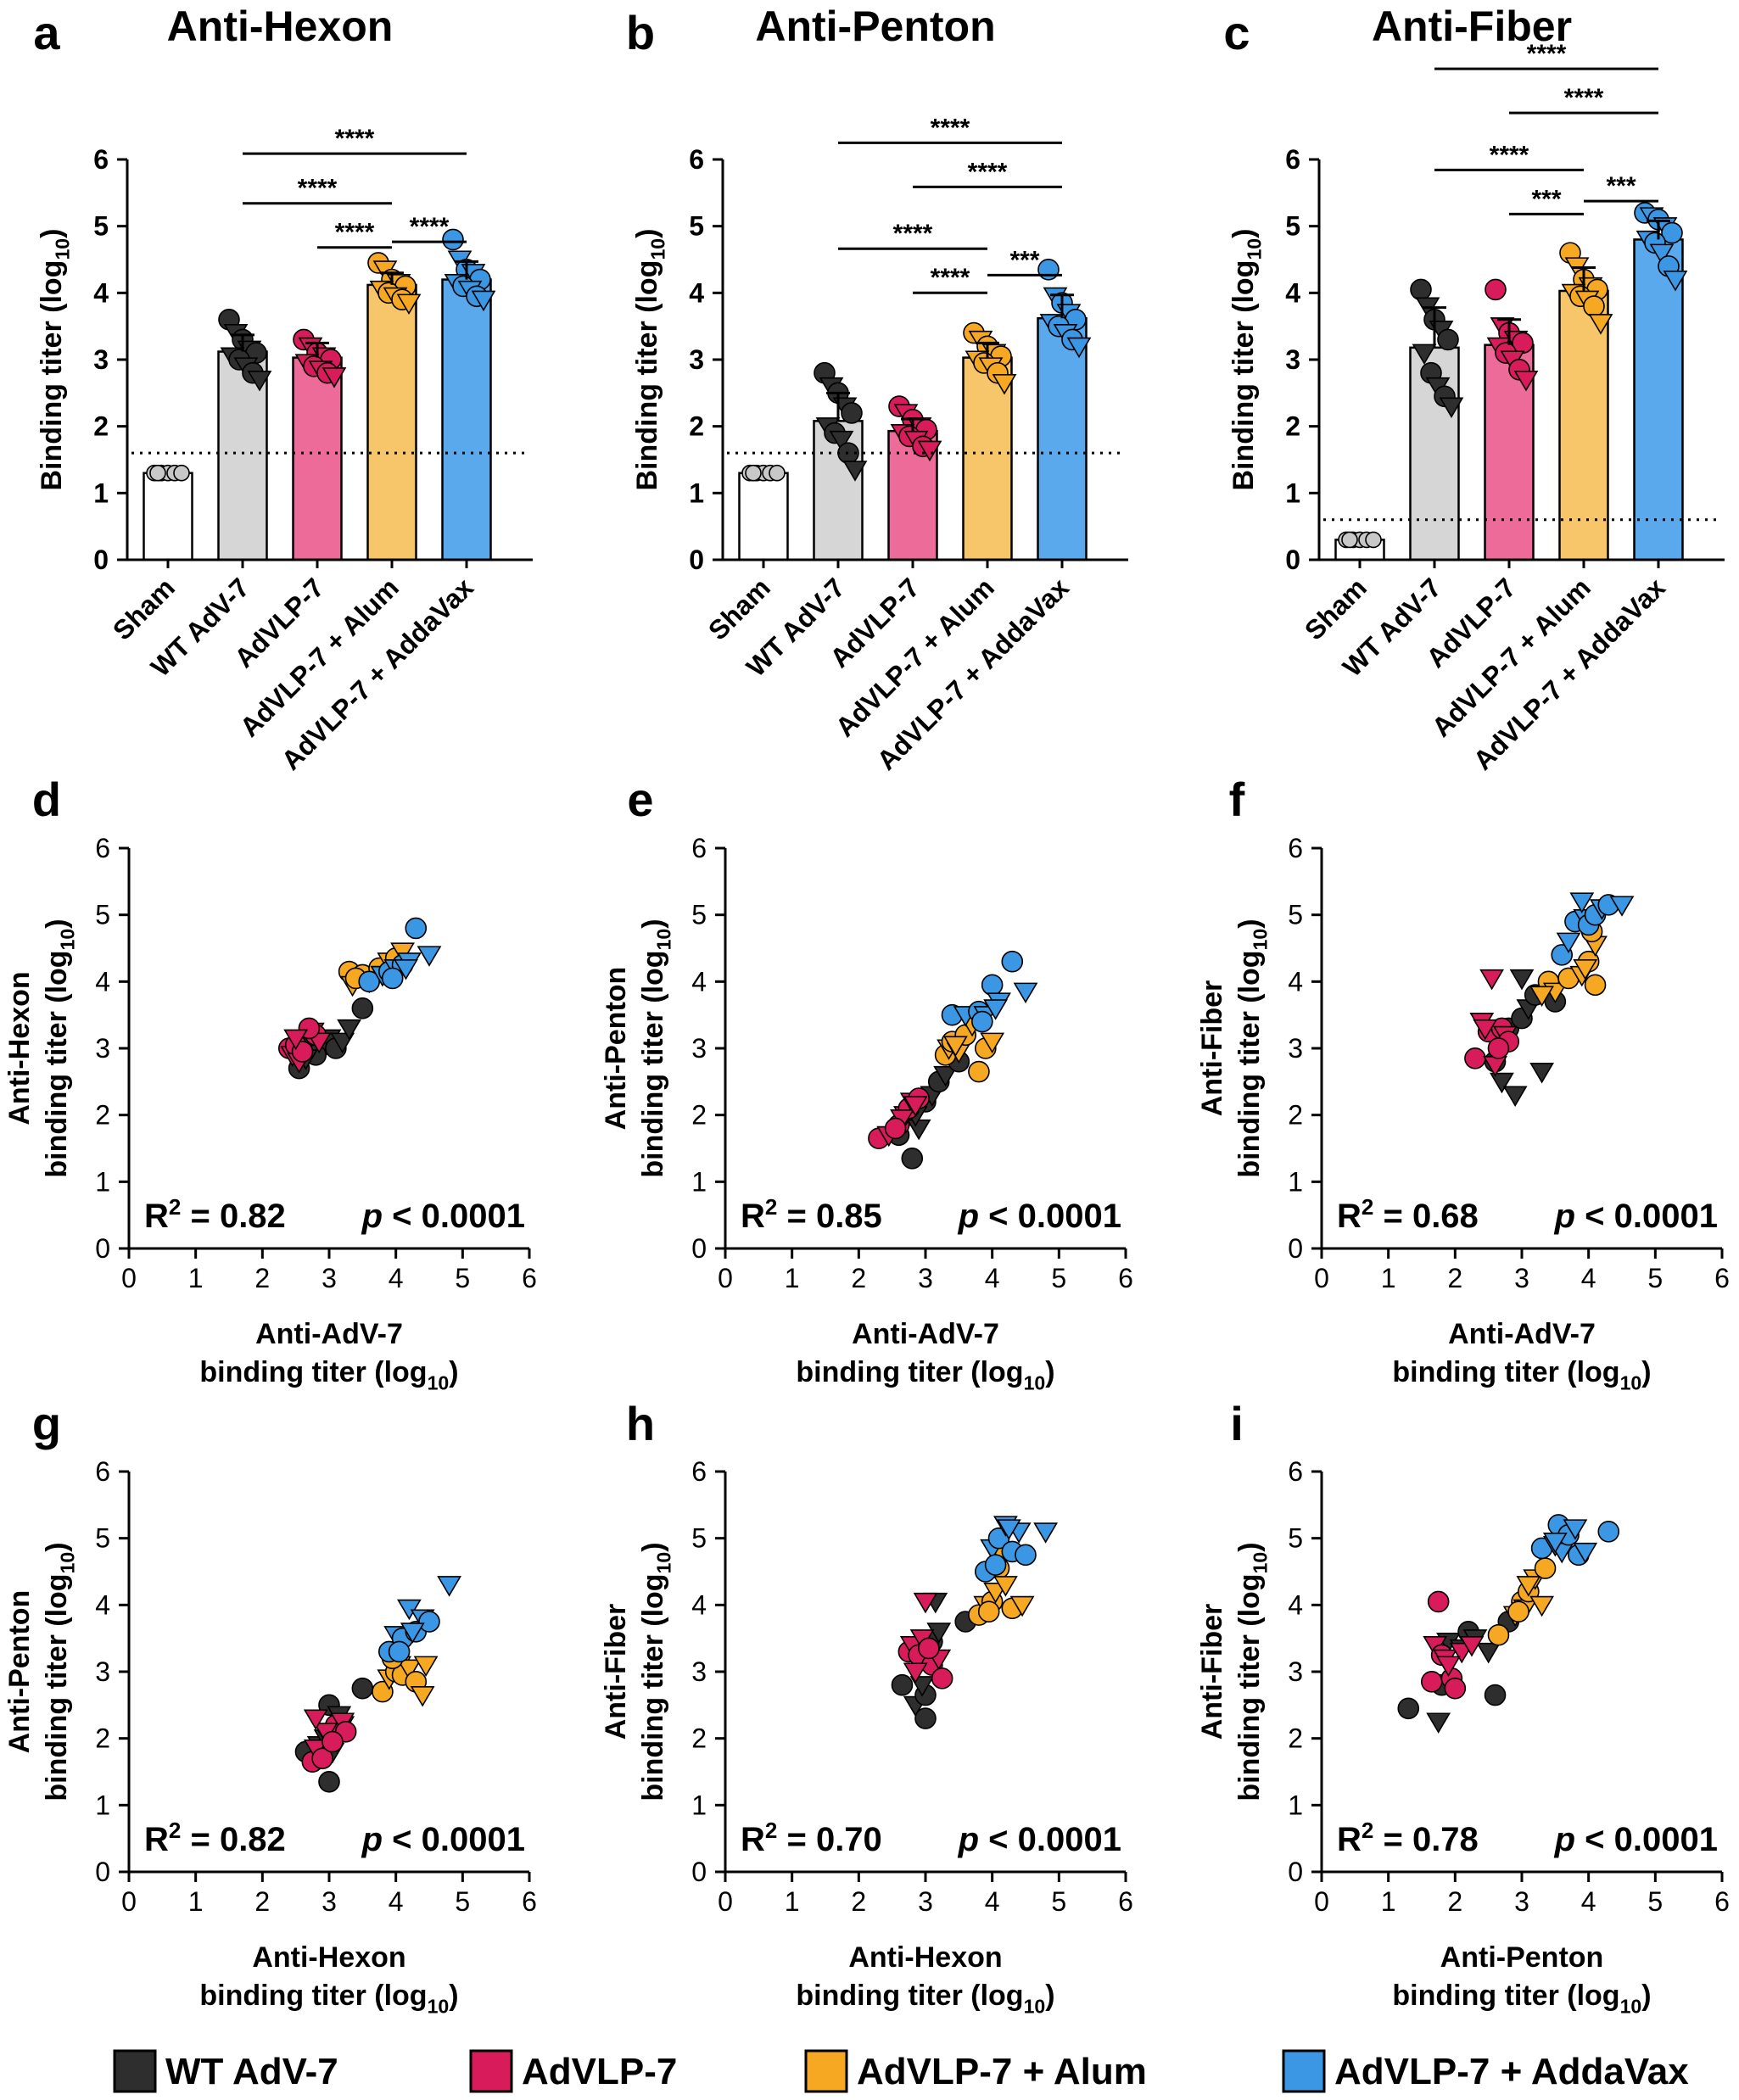 The height and width of the screenshot is (2100, 1739). I want to click on panel-letter: h, so click(640, 1423).